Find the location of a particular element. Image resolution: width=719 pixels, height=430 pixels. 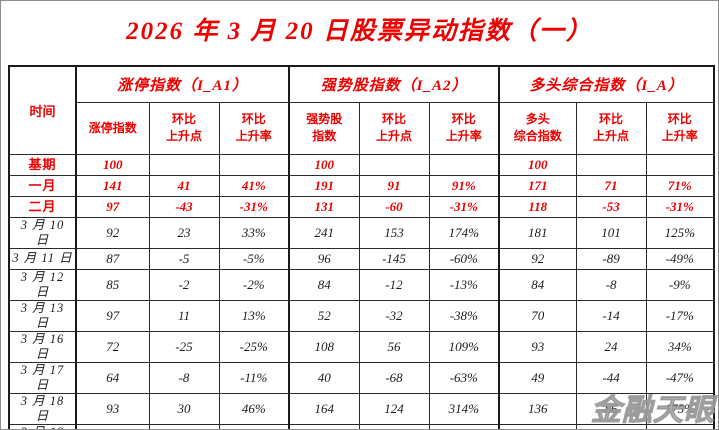

table-cell: -96 is located at coordinates (611, 426).